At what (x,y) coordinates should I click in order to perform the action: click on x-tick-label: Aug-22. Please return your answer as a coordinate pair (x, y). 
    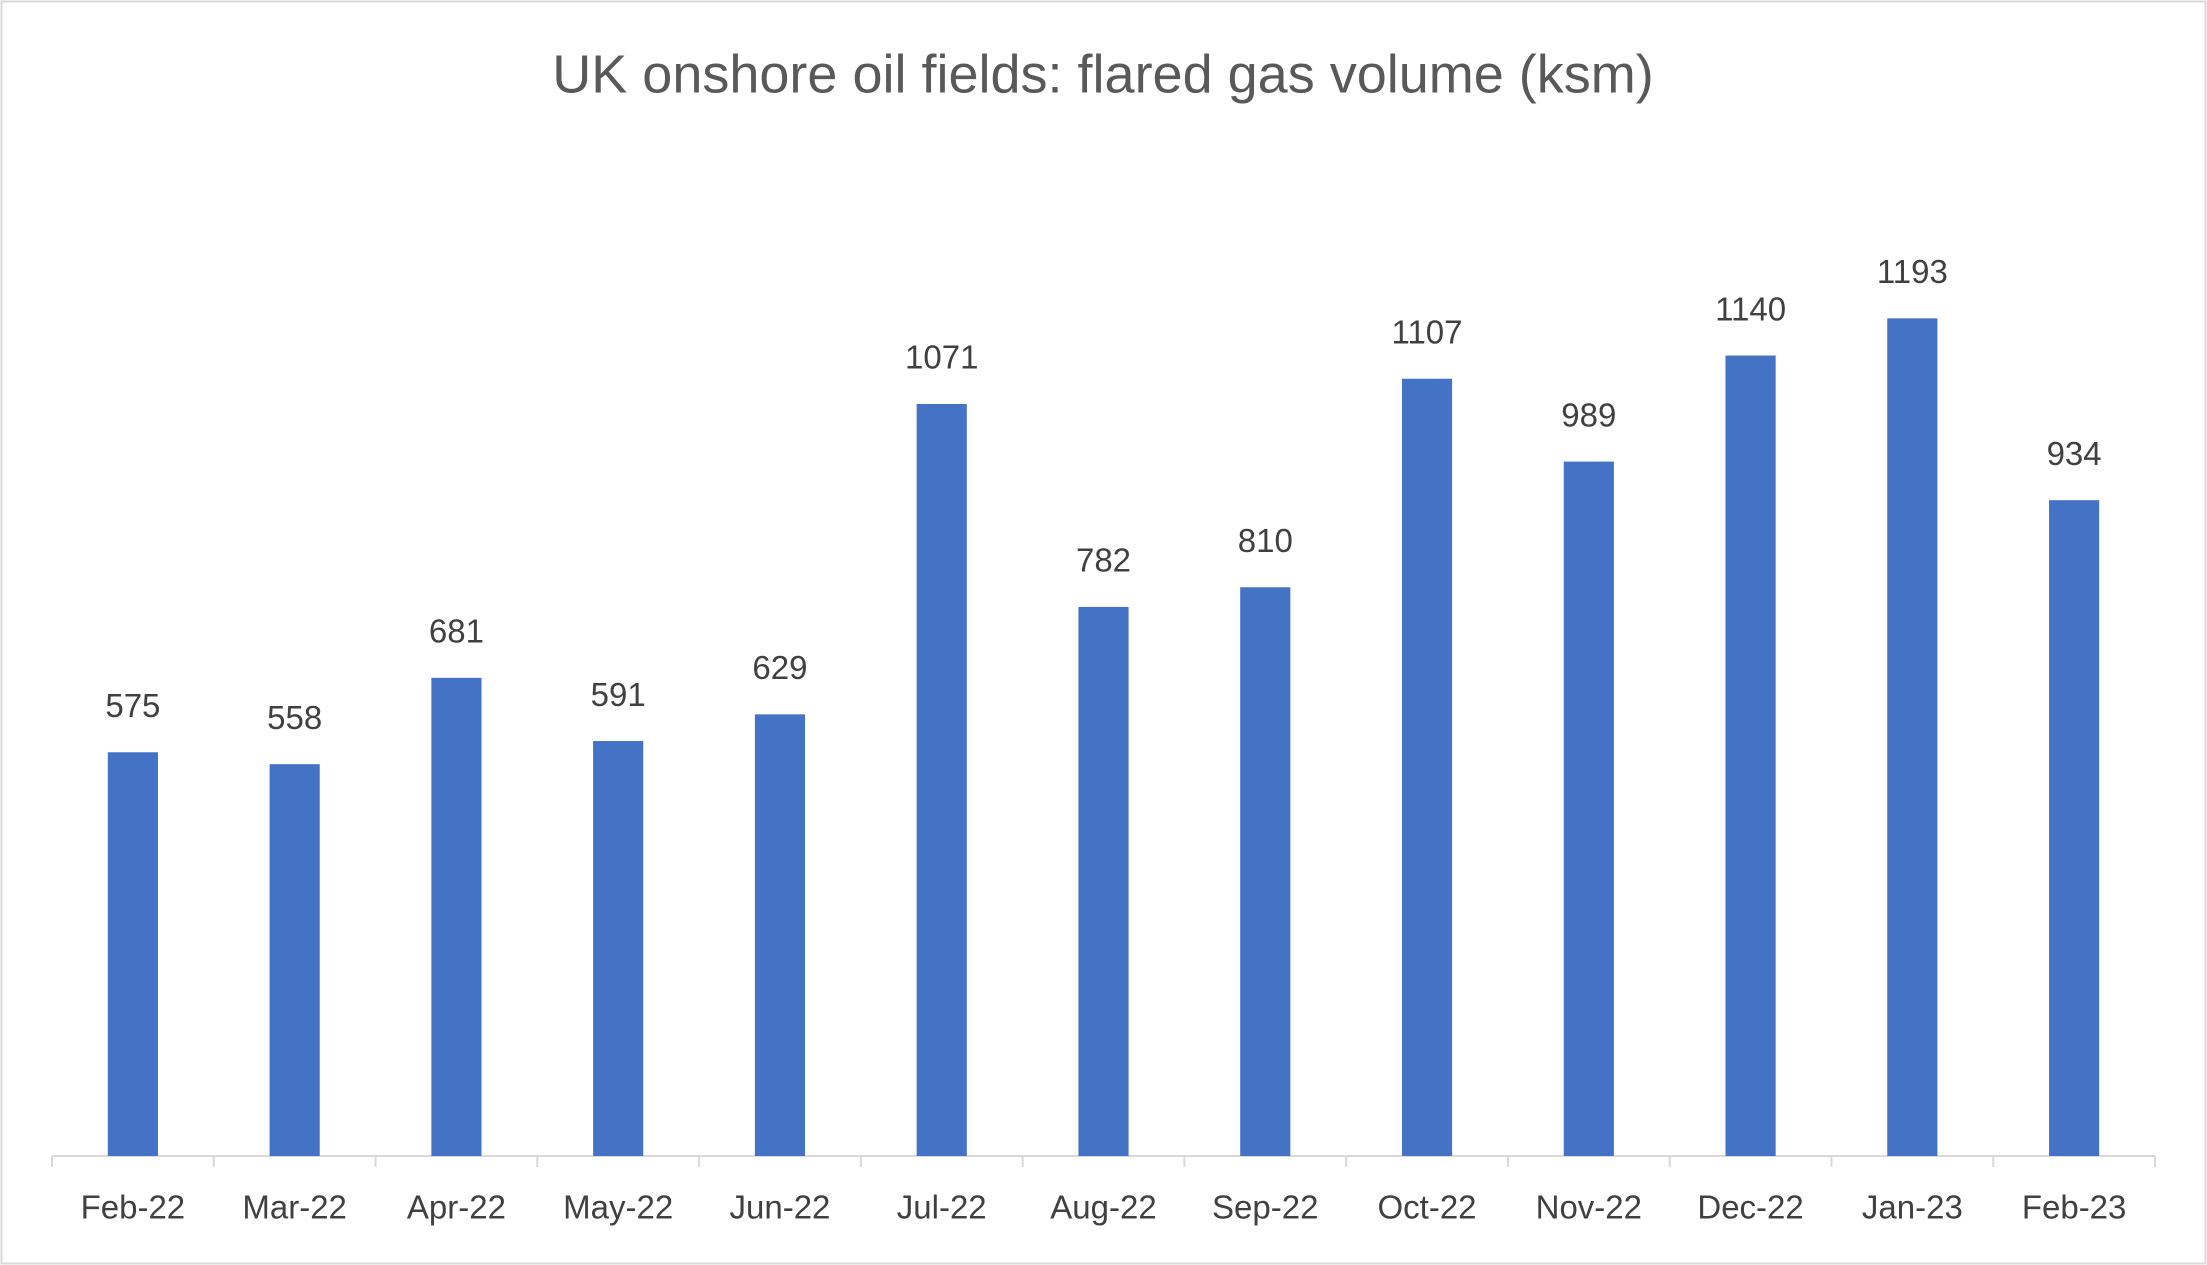
    Looking at the image, I should click on (1103, 1207).